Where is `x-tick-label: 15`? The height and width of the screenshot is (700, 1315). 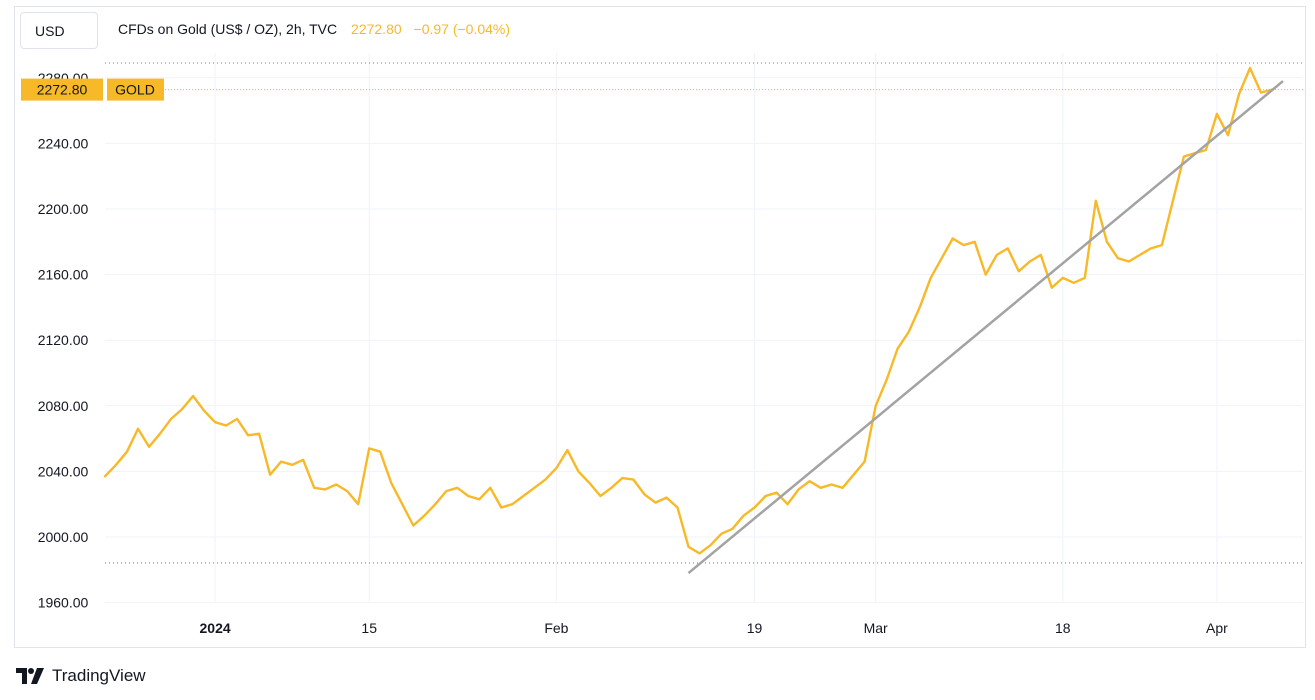 x-tick-label: 15 is located at coordinates (369, 628).